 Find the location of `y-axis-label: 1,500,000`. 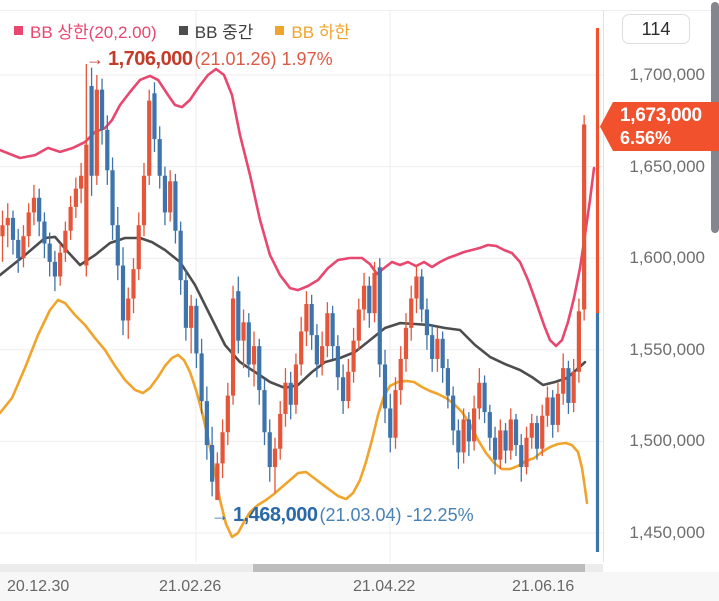

y-axis-label: 1,500,000 is located at coordinates (667, 441).